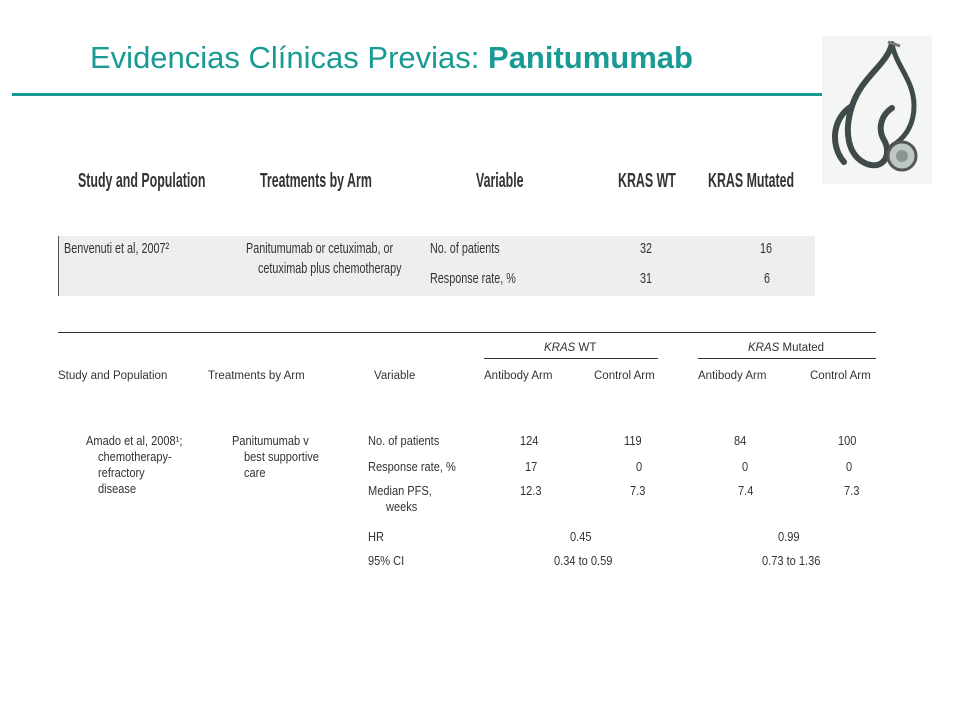 This screenshot has height=720, width=960. I want to click on t2-mut-ab-response: 0, so click(745, 466).